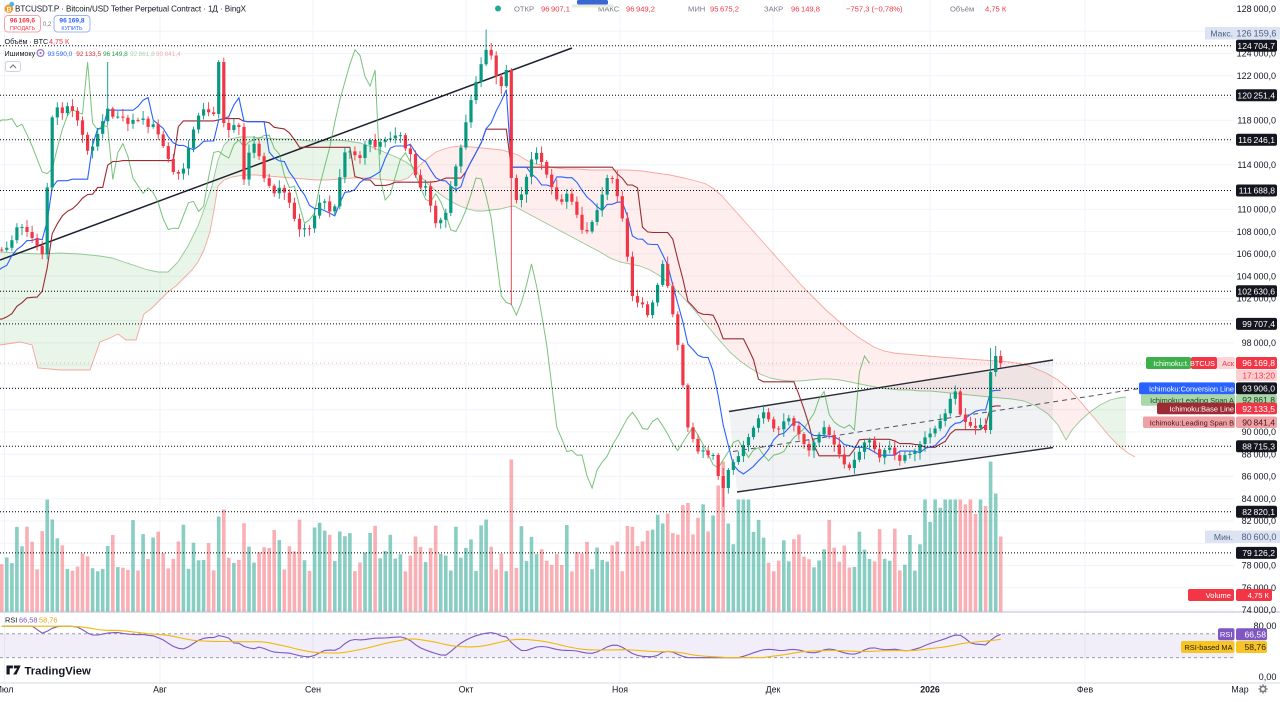  What do you see at coordinates (20, 53) in the screenshot?
I see `svg-text: Ишимоку` at bounding box center [20, 53].